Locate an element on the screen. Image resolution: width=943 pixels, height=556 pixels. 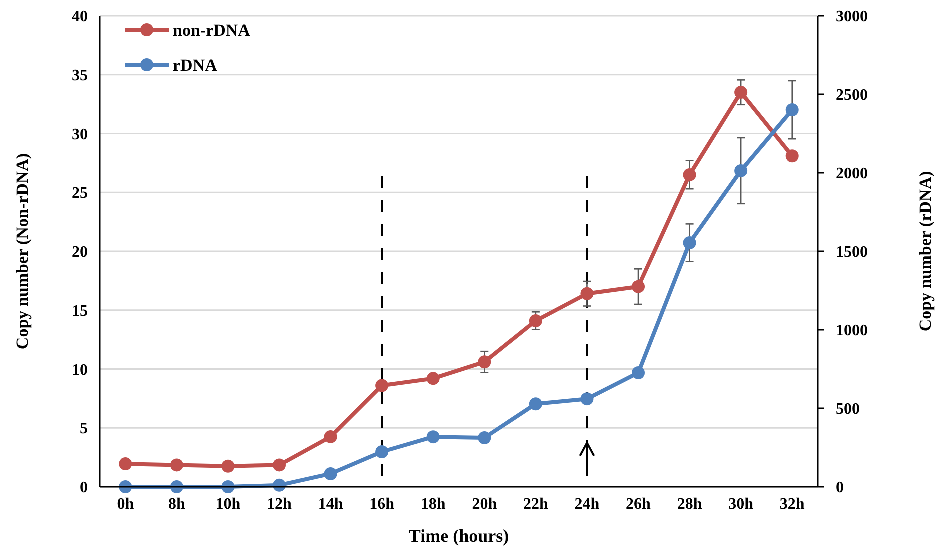
y2-tick-label: 3000 is located at coordinates (852, 17).